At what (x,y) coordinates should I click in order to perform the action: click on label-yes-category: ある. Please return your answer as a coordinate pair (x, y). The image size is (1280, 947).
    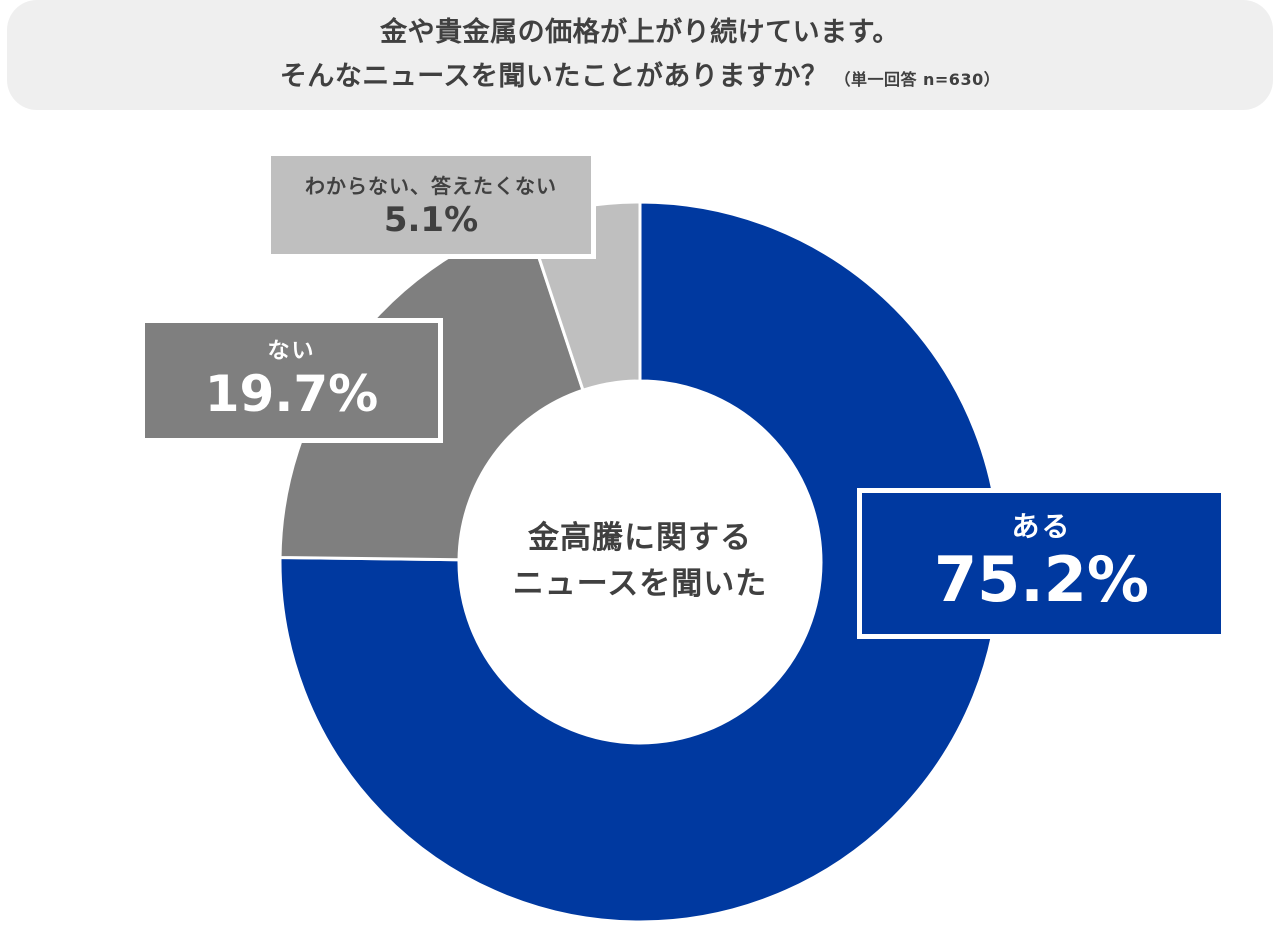
    Looking at the image, I should click on (1041, 526).